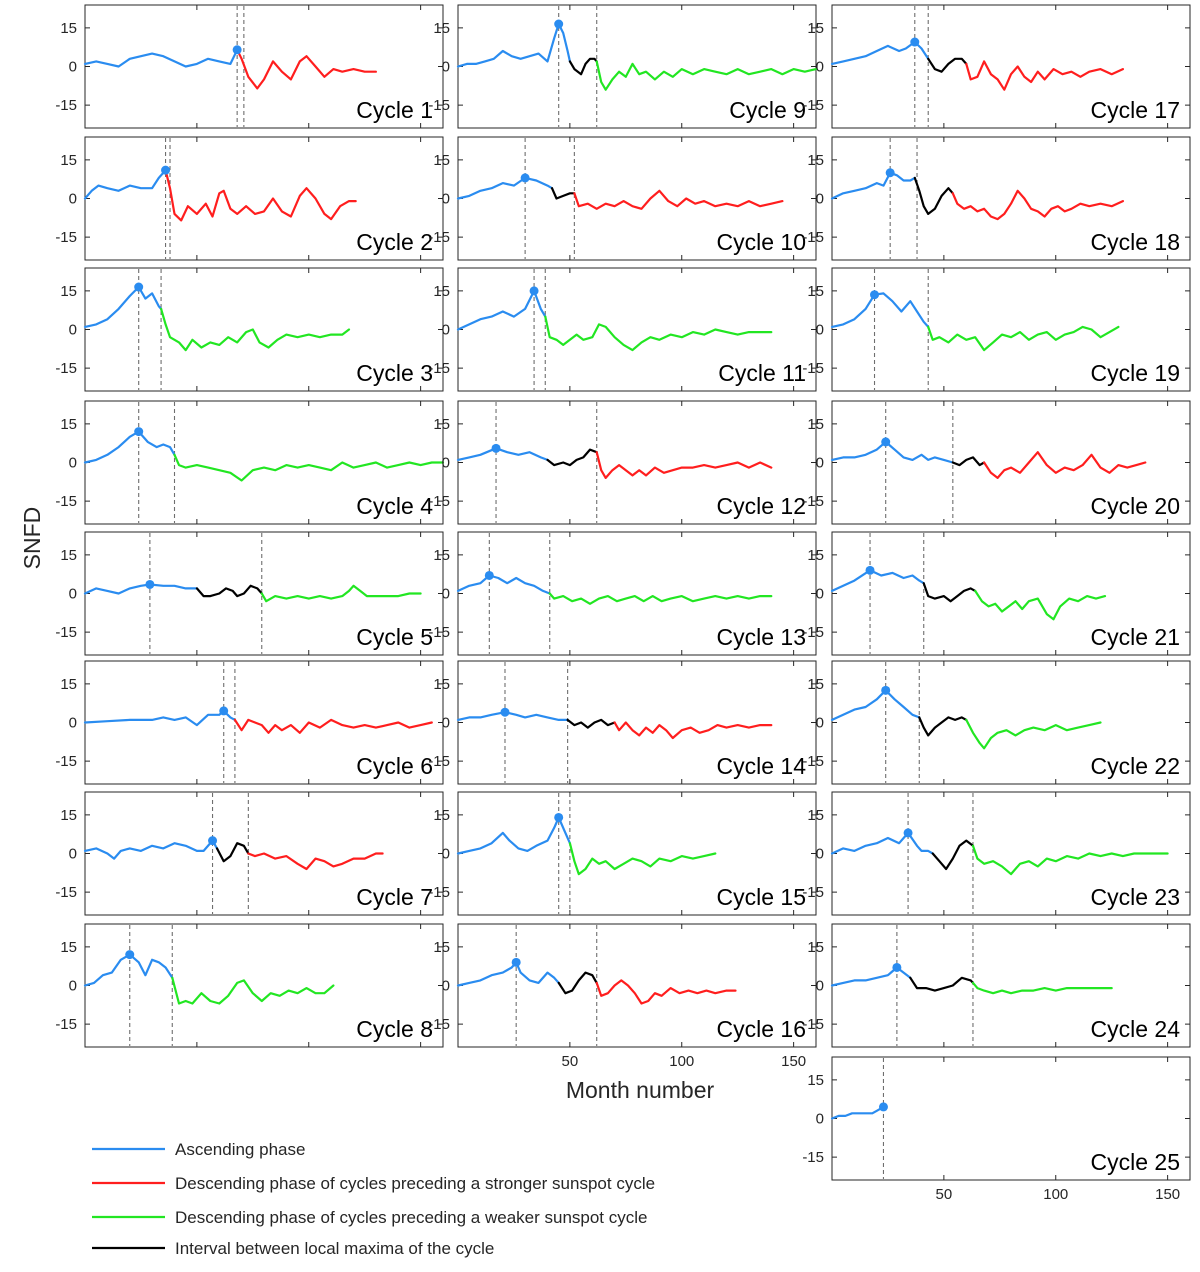 The height and width of the screenshot is (1272, 1200). I want to click on panel-label: Cycle 19, so click(1135, 373).